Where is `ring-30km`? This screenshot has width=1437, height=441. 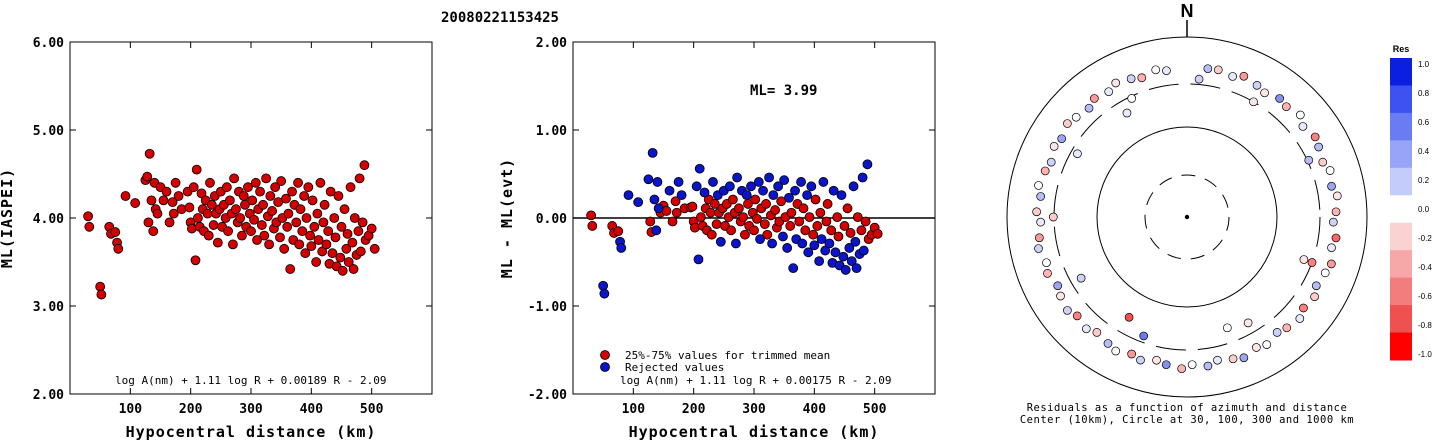
ring-30km is located at coordinates (1187, 217).